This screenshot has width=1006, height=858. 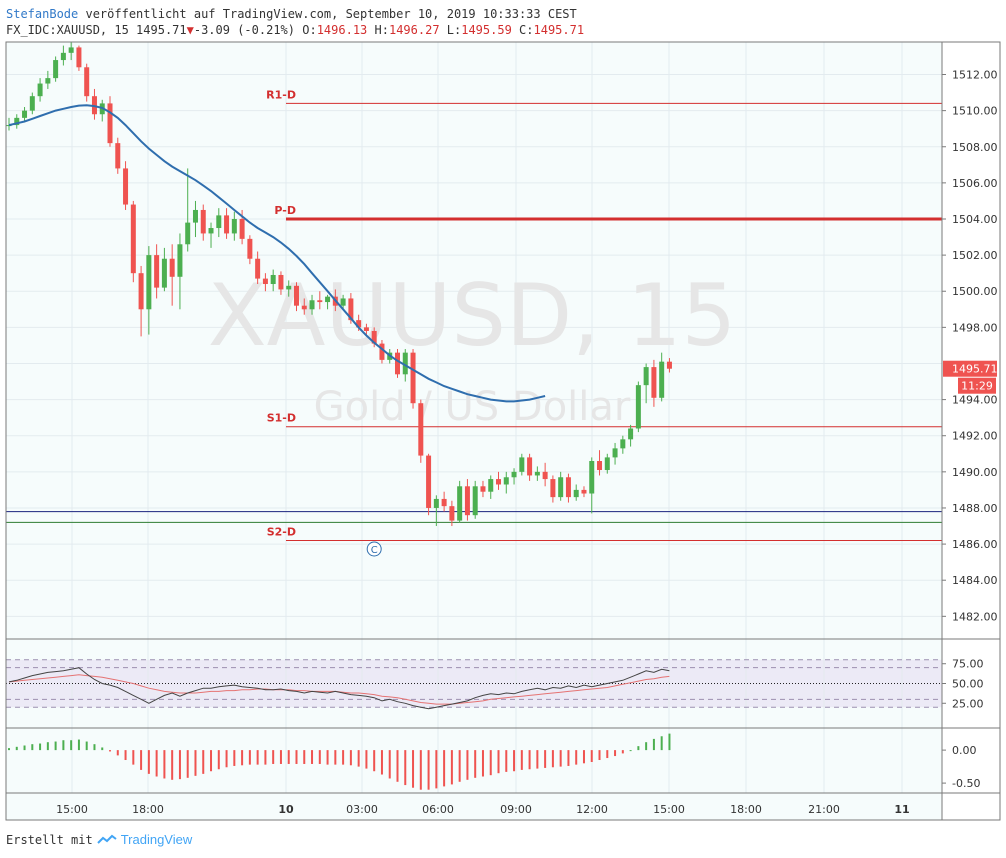 I want to click on watermark-name: Gold / US Dollar, so click(x=472, y=407).